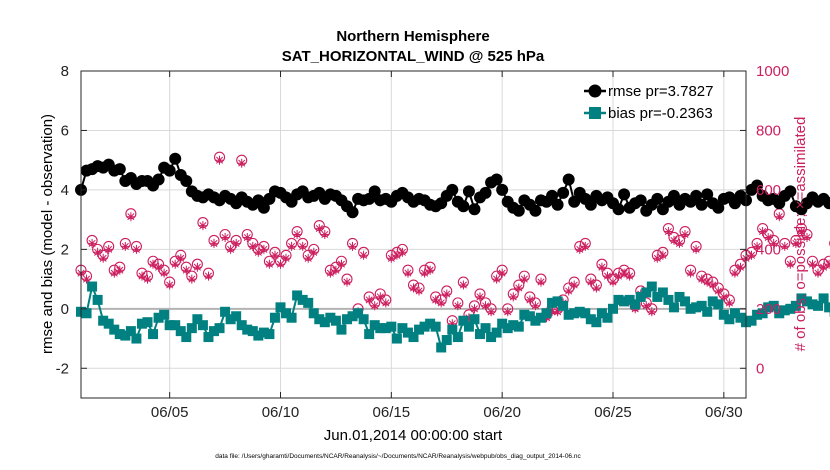 The image size is (830, 470). I want to click on y-tick-label: 0, so click(65, 309).